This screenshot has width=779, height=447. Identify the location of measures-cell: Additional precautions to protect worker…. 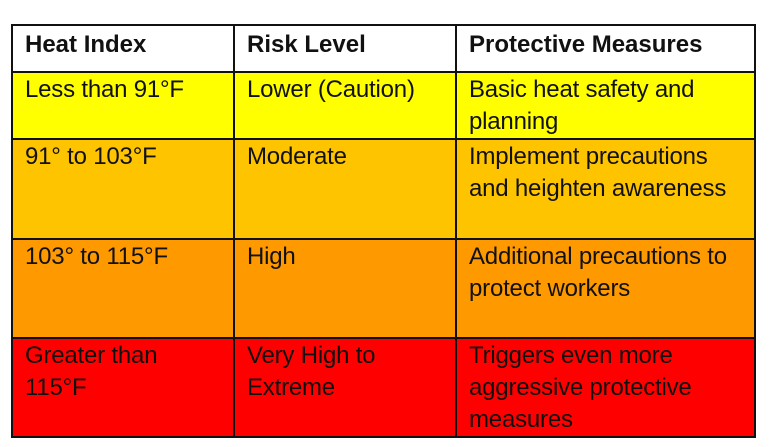
(605, 288).